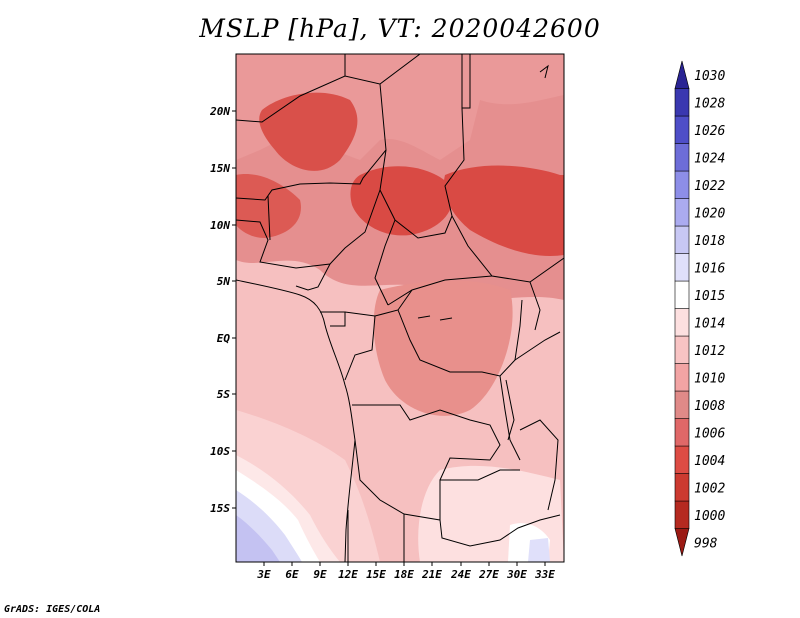 The width and height of the screenshot is (800, 618). I want to click on colorbar-label: 1006, so click(709, 433).